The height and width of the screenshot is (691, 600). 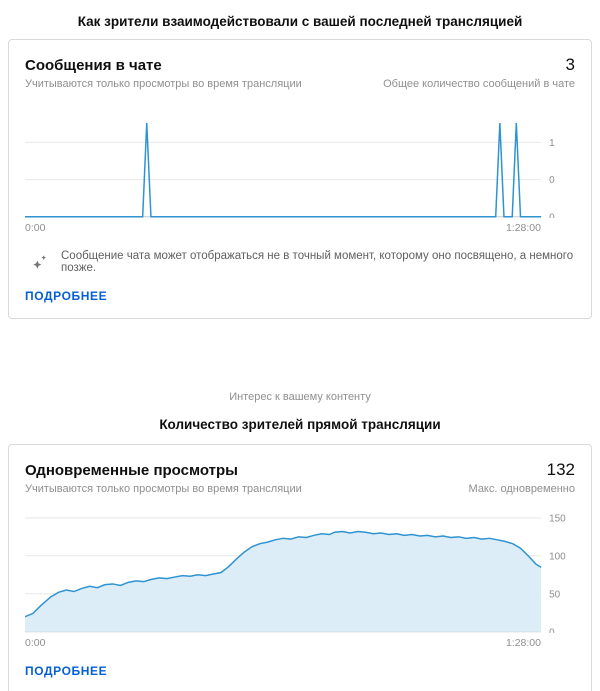 What do you see at coordinates (570, 64) in the screenshot?
I see `chat-messages-count: 3` at bounding box center [570, 64].